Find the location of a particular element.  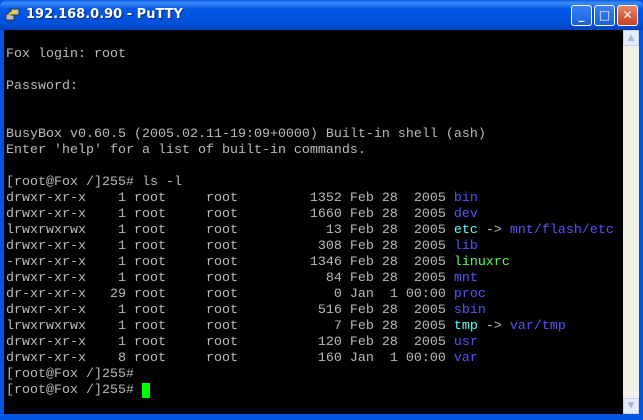

ls-entry-directory: var/tmp is located at coordinates (537, 326).